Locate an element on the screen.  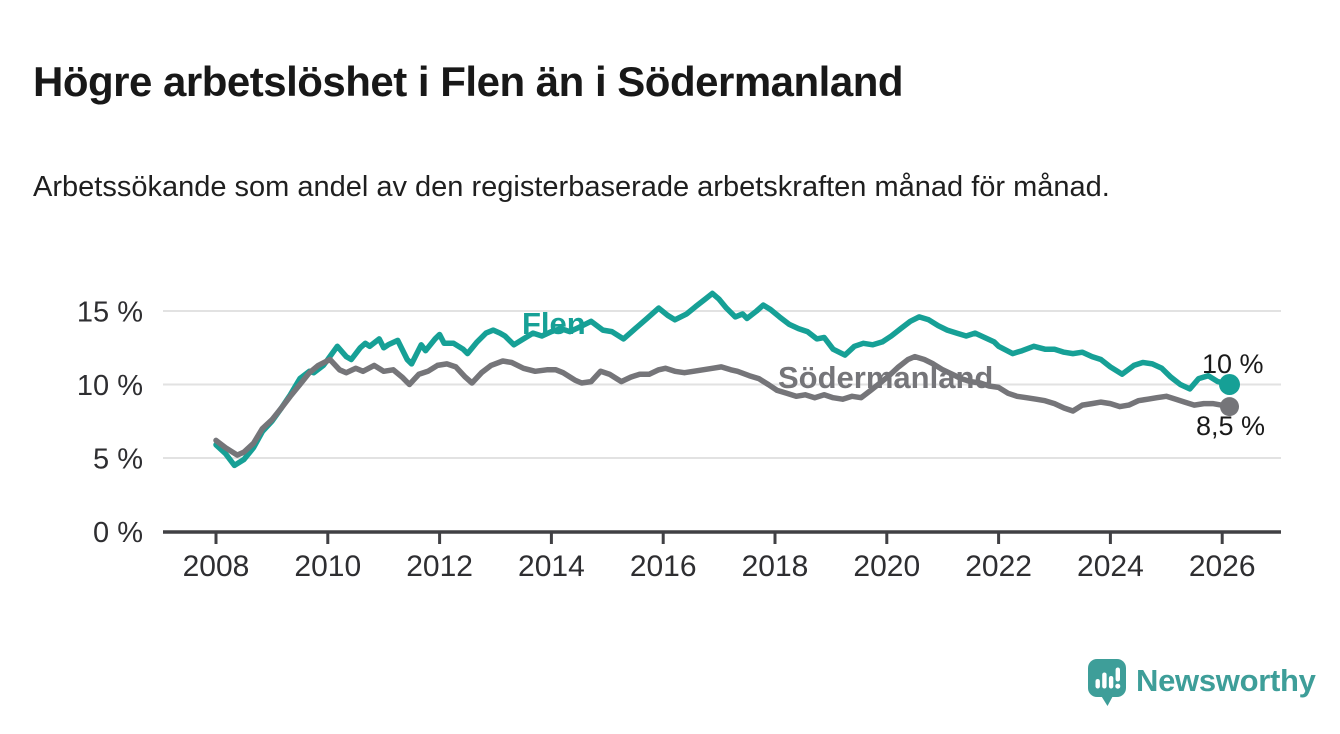
x-axis-tick-label: 2008 is located at coordinates (216, 566).